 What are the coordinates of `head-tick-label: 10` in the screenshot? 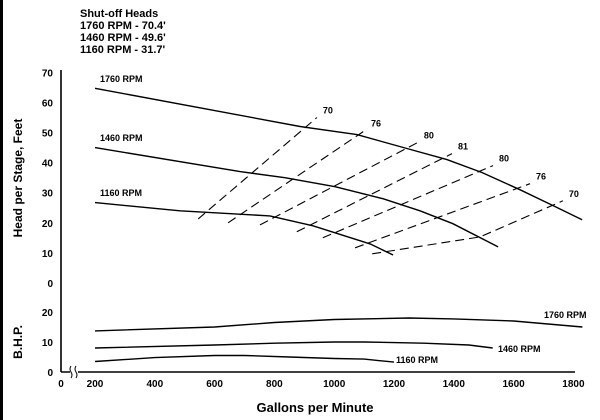 It's located at (48, 254).